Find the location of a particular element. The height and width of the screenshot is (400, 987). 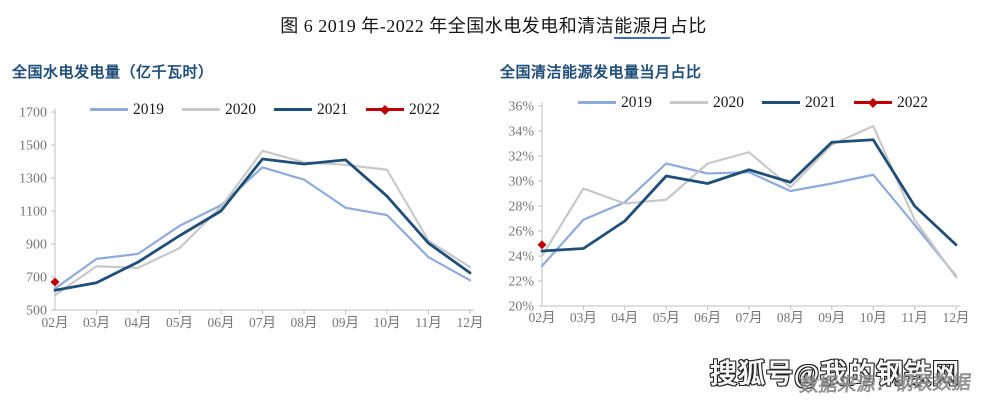

left-y-tick-label: 1700 is located at coordinates (33, 113).